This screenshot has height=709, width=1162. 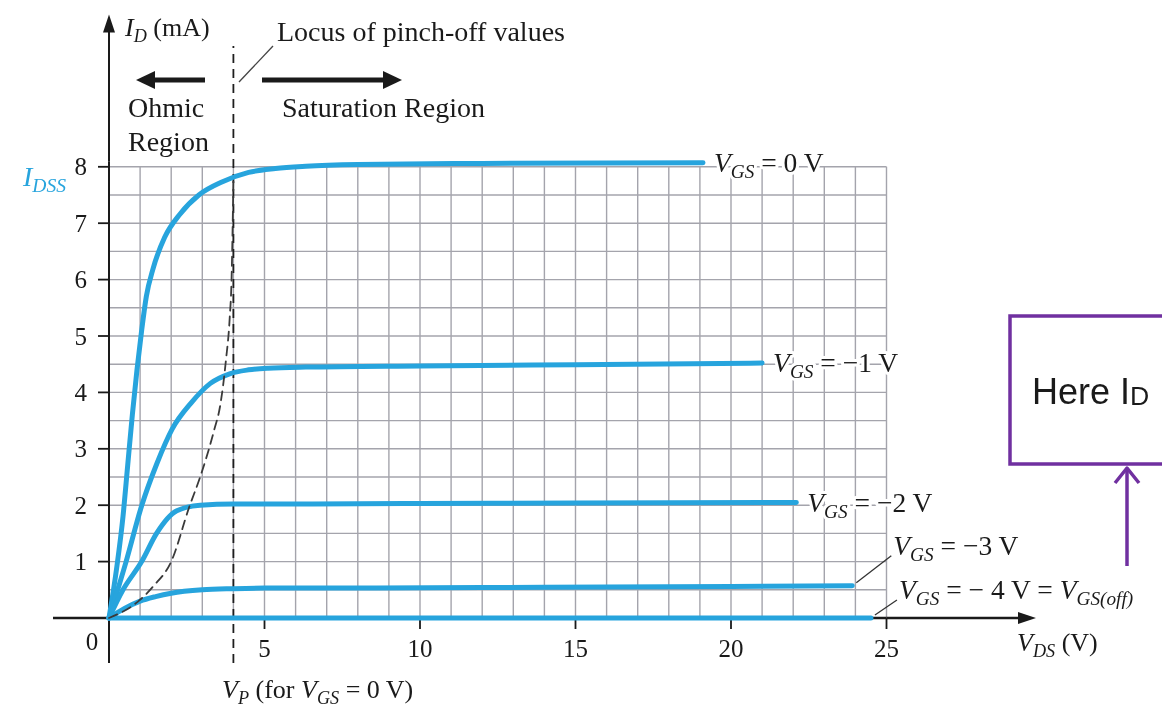 I want to click on text: Locus of pinch-off values, so click(x=421, y=31).